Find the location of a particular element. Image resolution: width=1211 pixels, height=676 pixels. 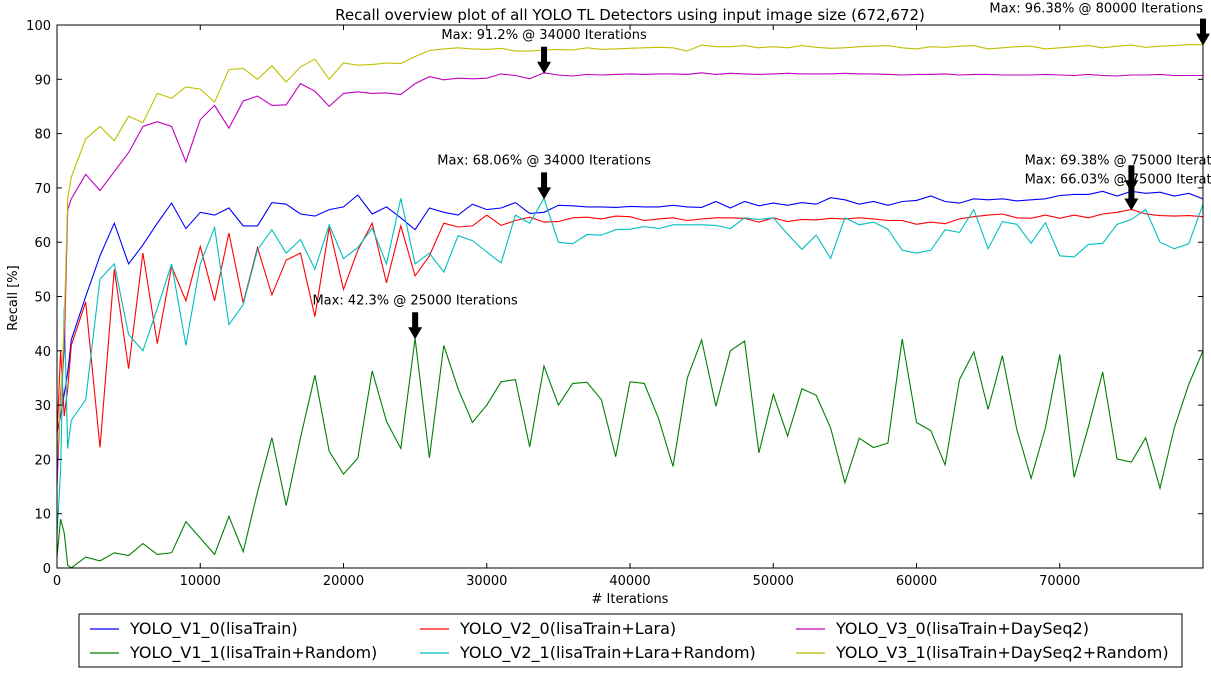

annotation-label: Max: 96.38% @ 80000 Iterations is located at coordinates (1096, 9).